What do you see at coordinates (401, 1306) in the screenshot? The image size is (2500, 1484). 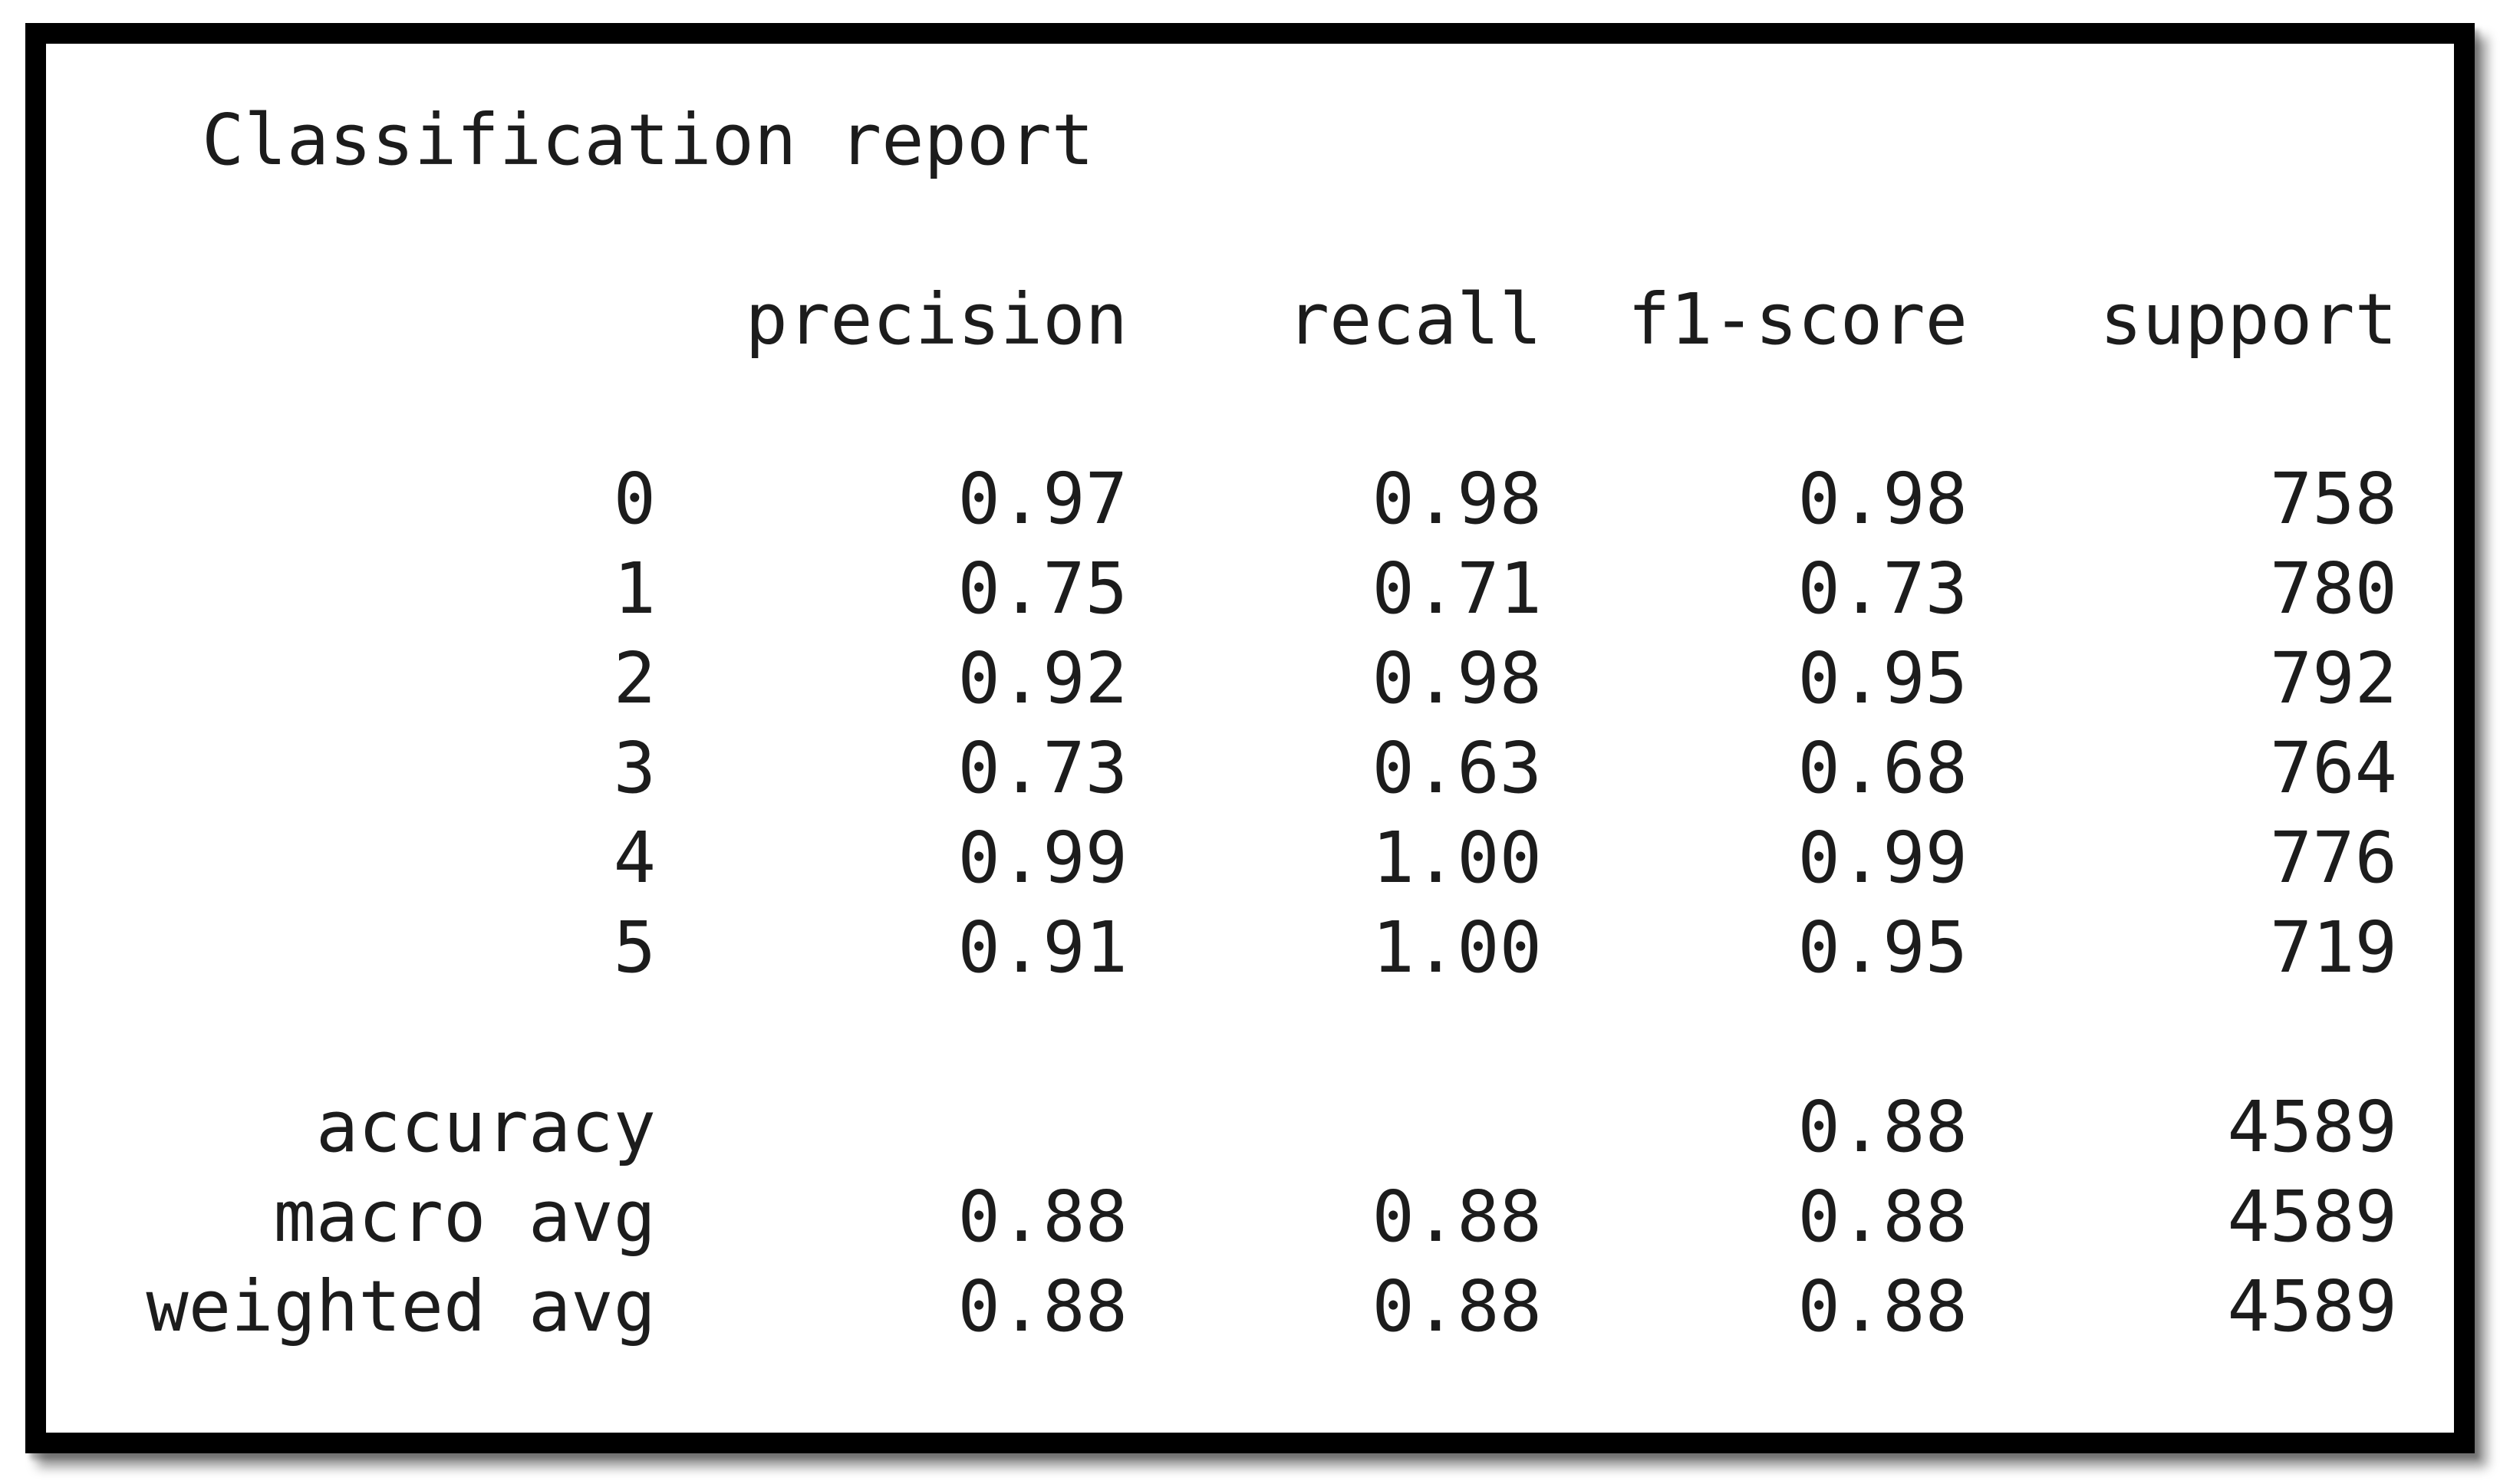 I see `row-label: weighted avg` at bounding box center [401, 1306].